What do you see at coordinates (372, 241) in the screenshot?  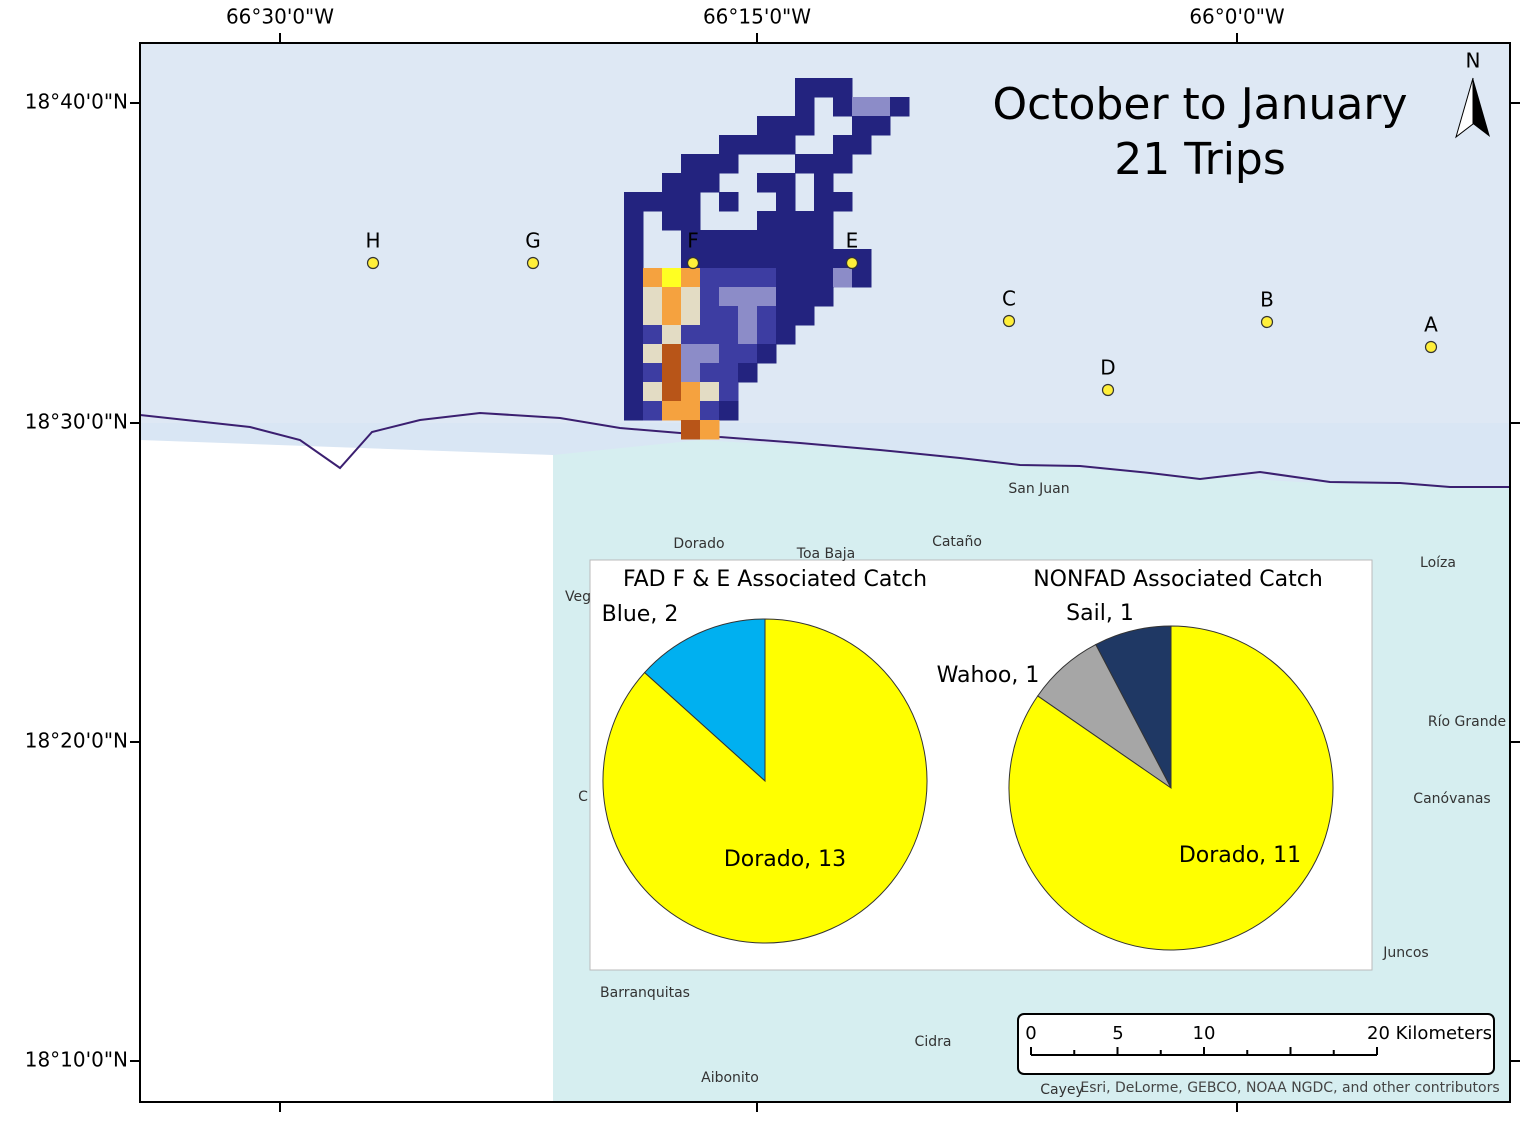 I see `fad-label: H` at bounding box center [372, 241].